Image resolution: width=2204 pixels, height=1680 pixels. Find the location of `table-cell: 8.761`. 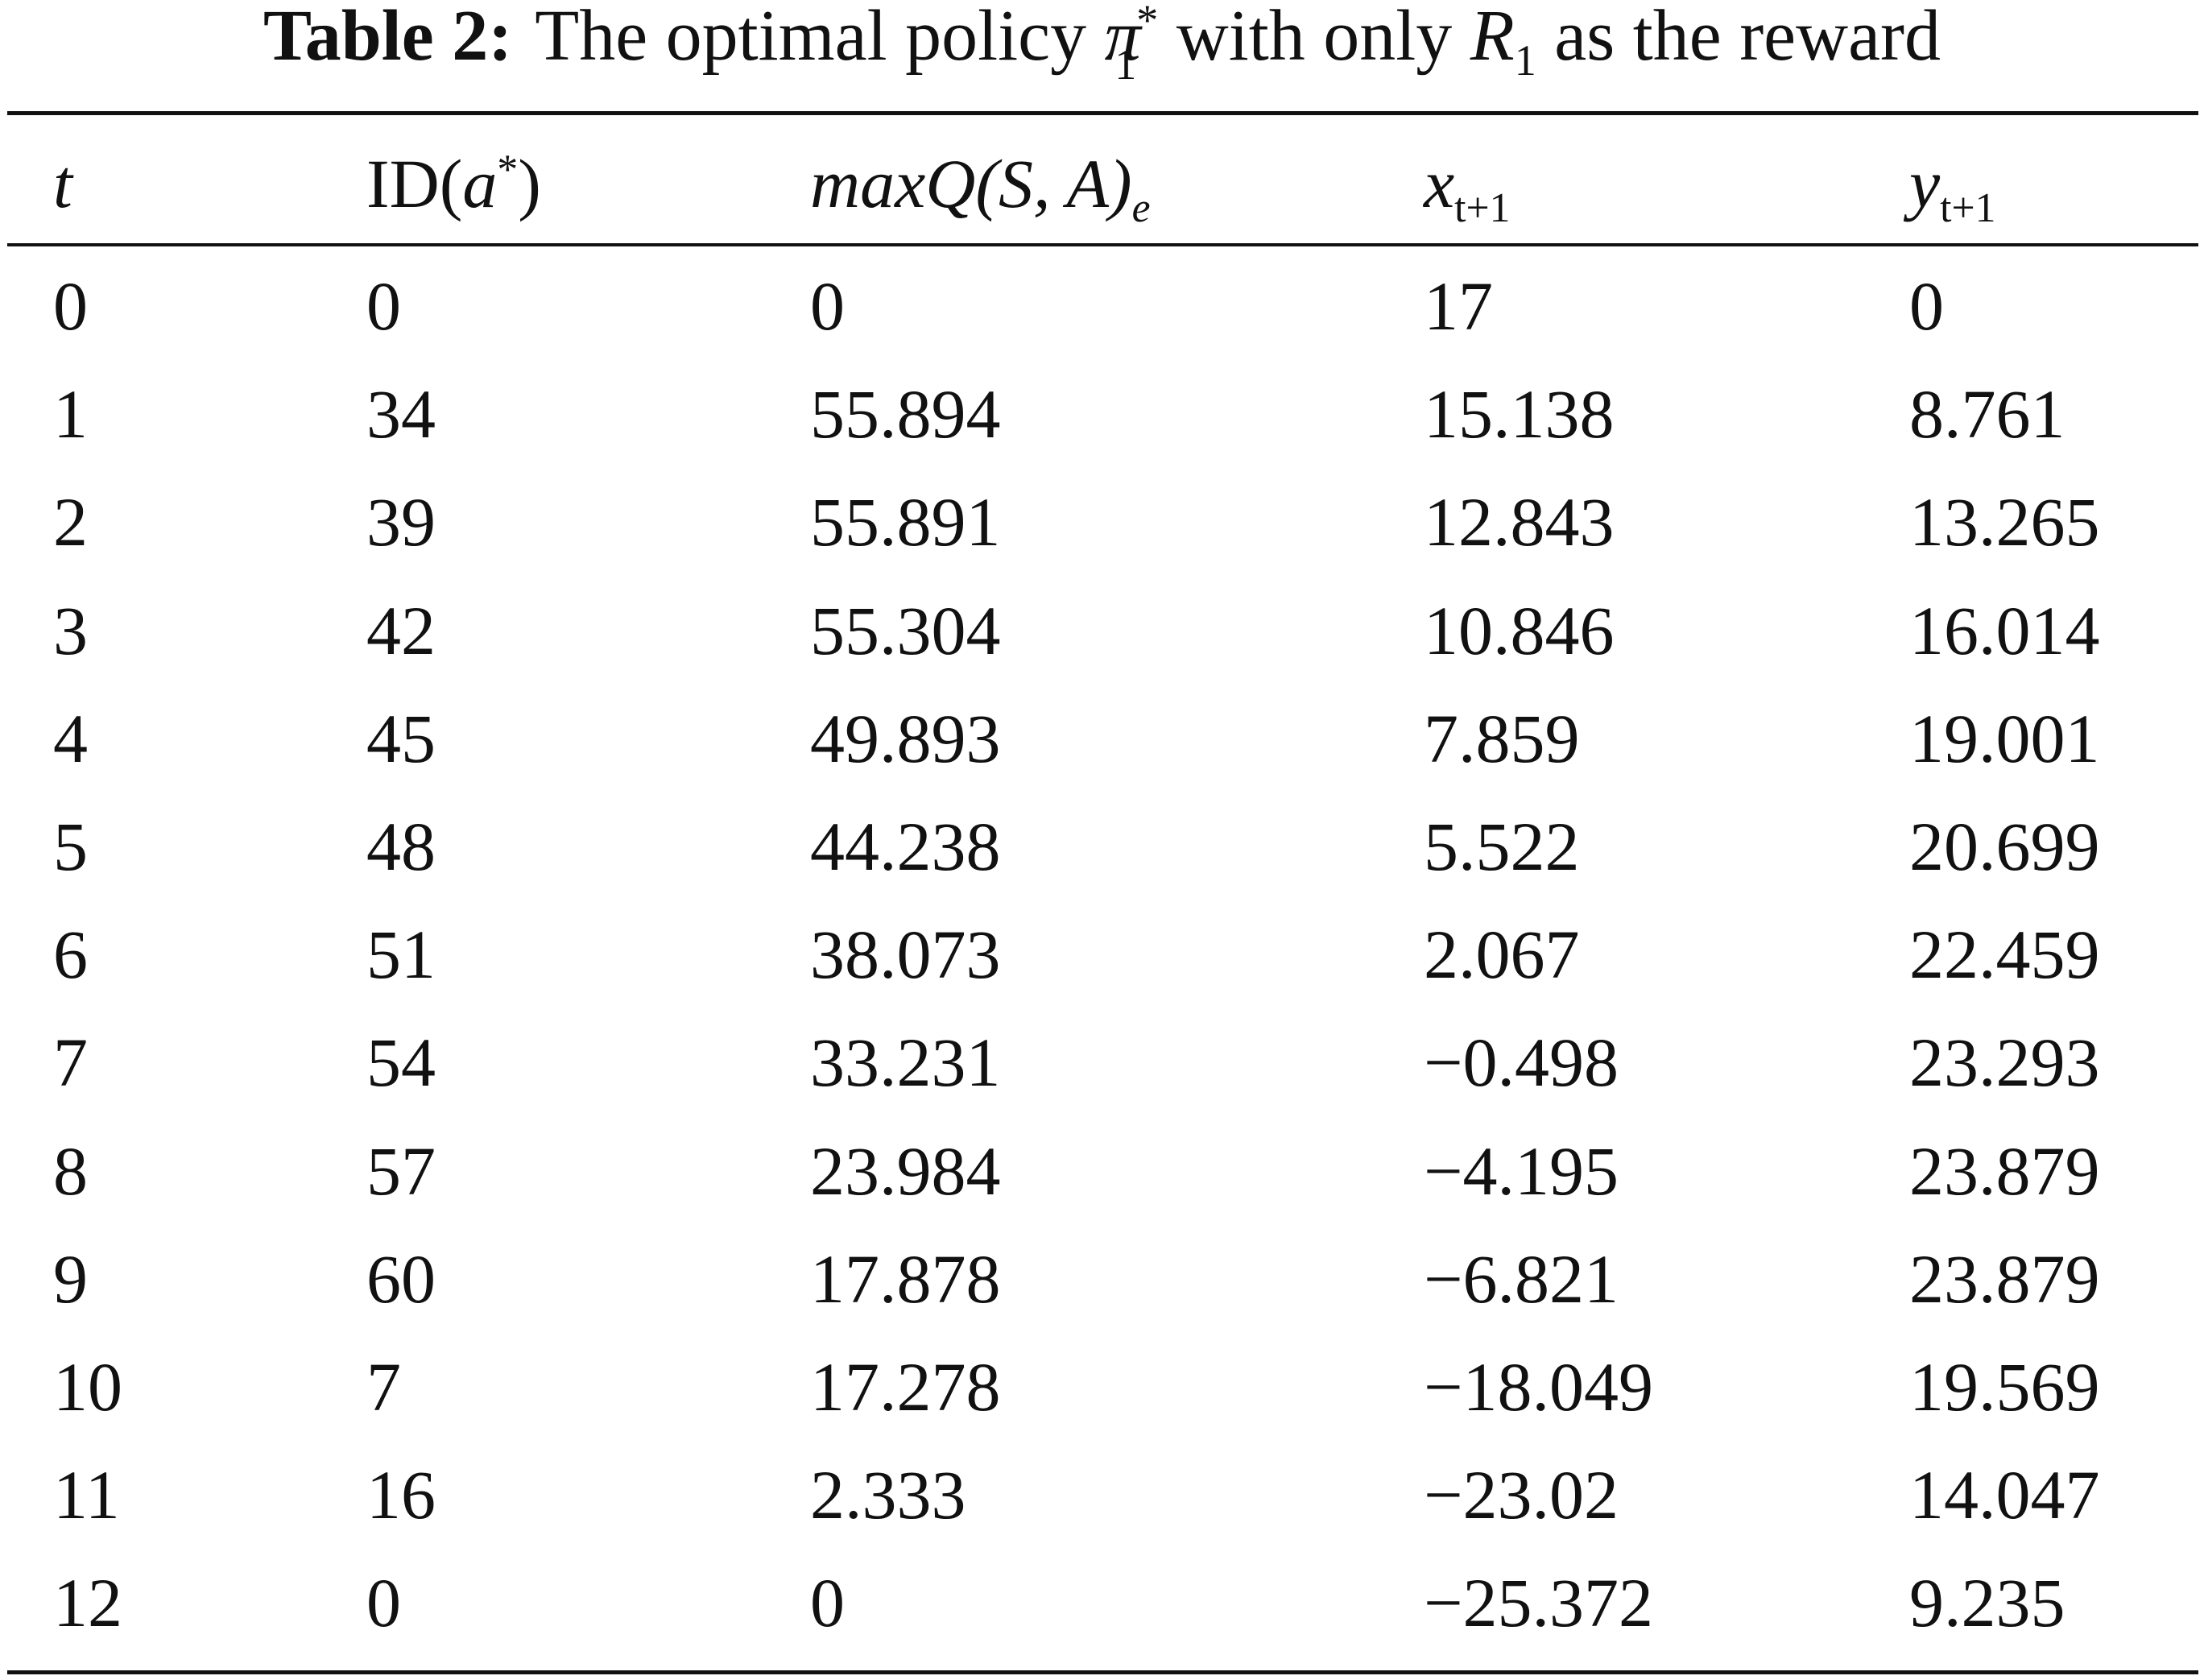

table-cell: 8.761 is located at coordinates (1987, 414).